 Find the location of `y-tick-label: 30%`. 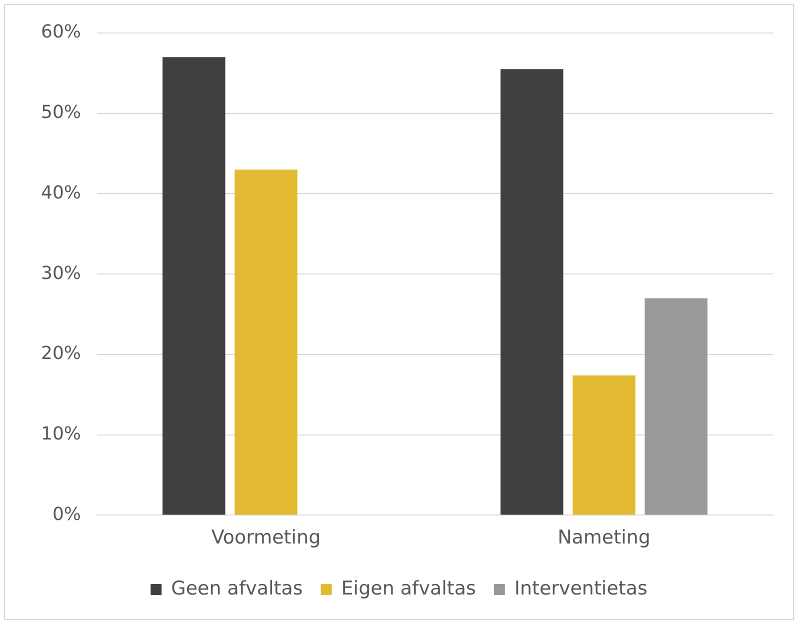

y-tick-label: 30% is located at coordinates (61, 273).